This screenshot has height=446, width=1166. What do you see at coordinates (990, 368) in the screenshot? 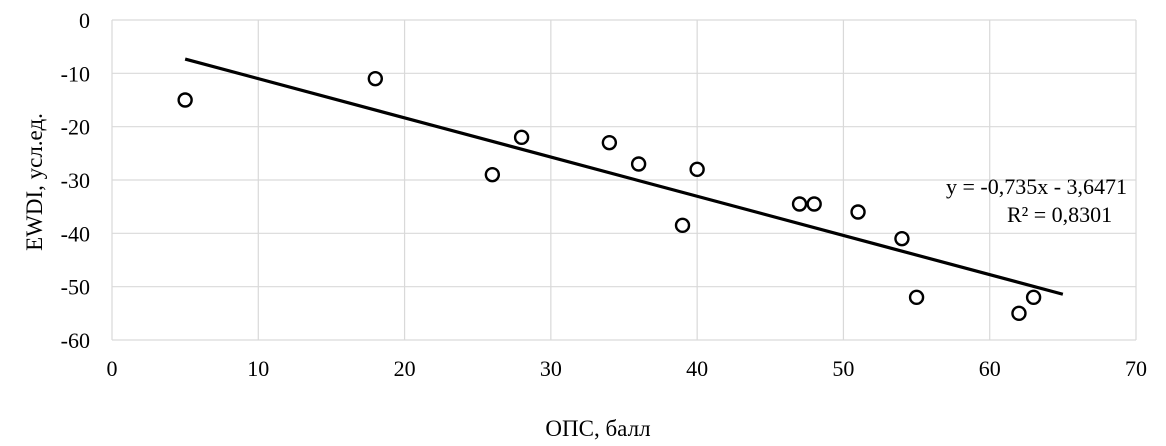
I see `x-tick-label-6: 60` at bounding box center [990, 368].